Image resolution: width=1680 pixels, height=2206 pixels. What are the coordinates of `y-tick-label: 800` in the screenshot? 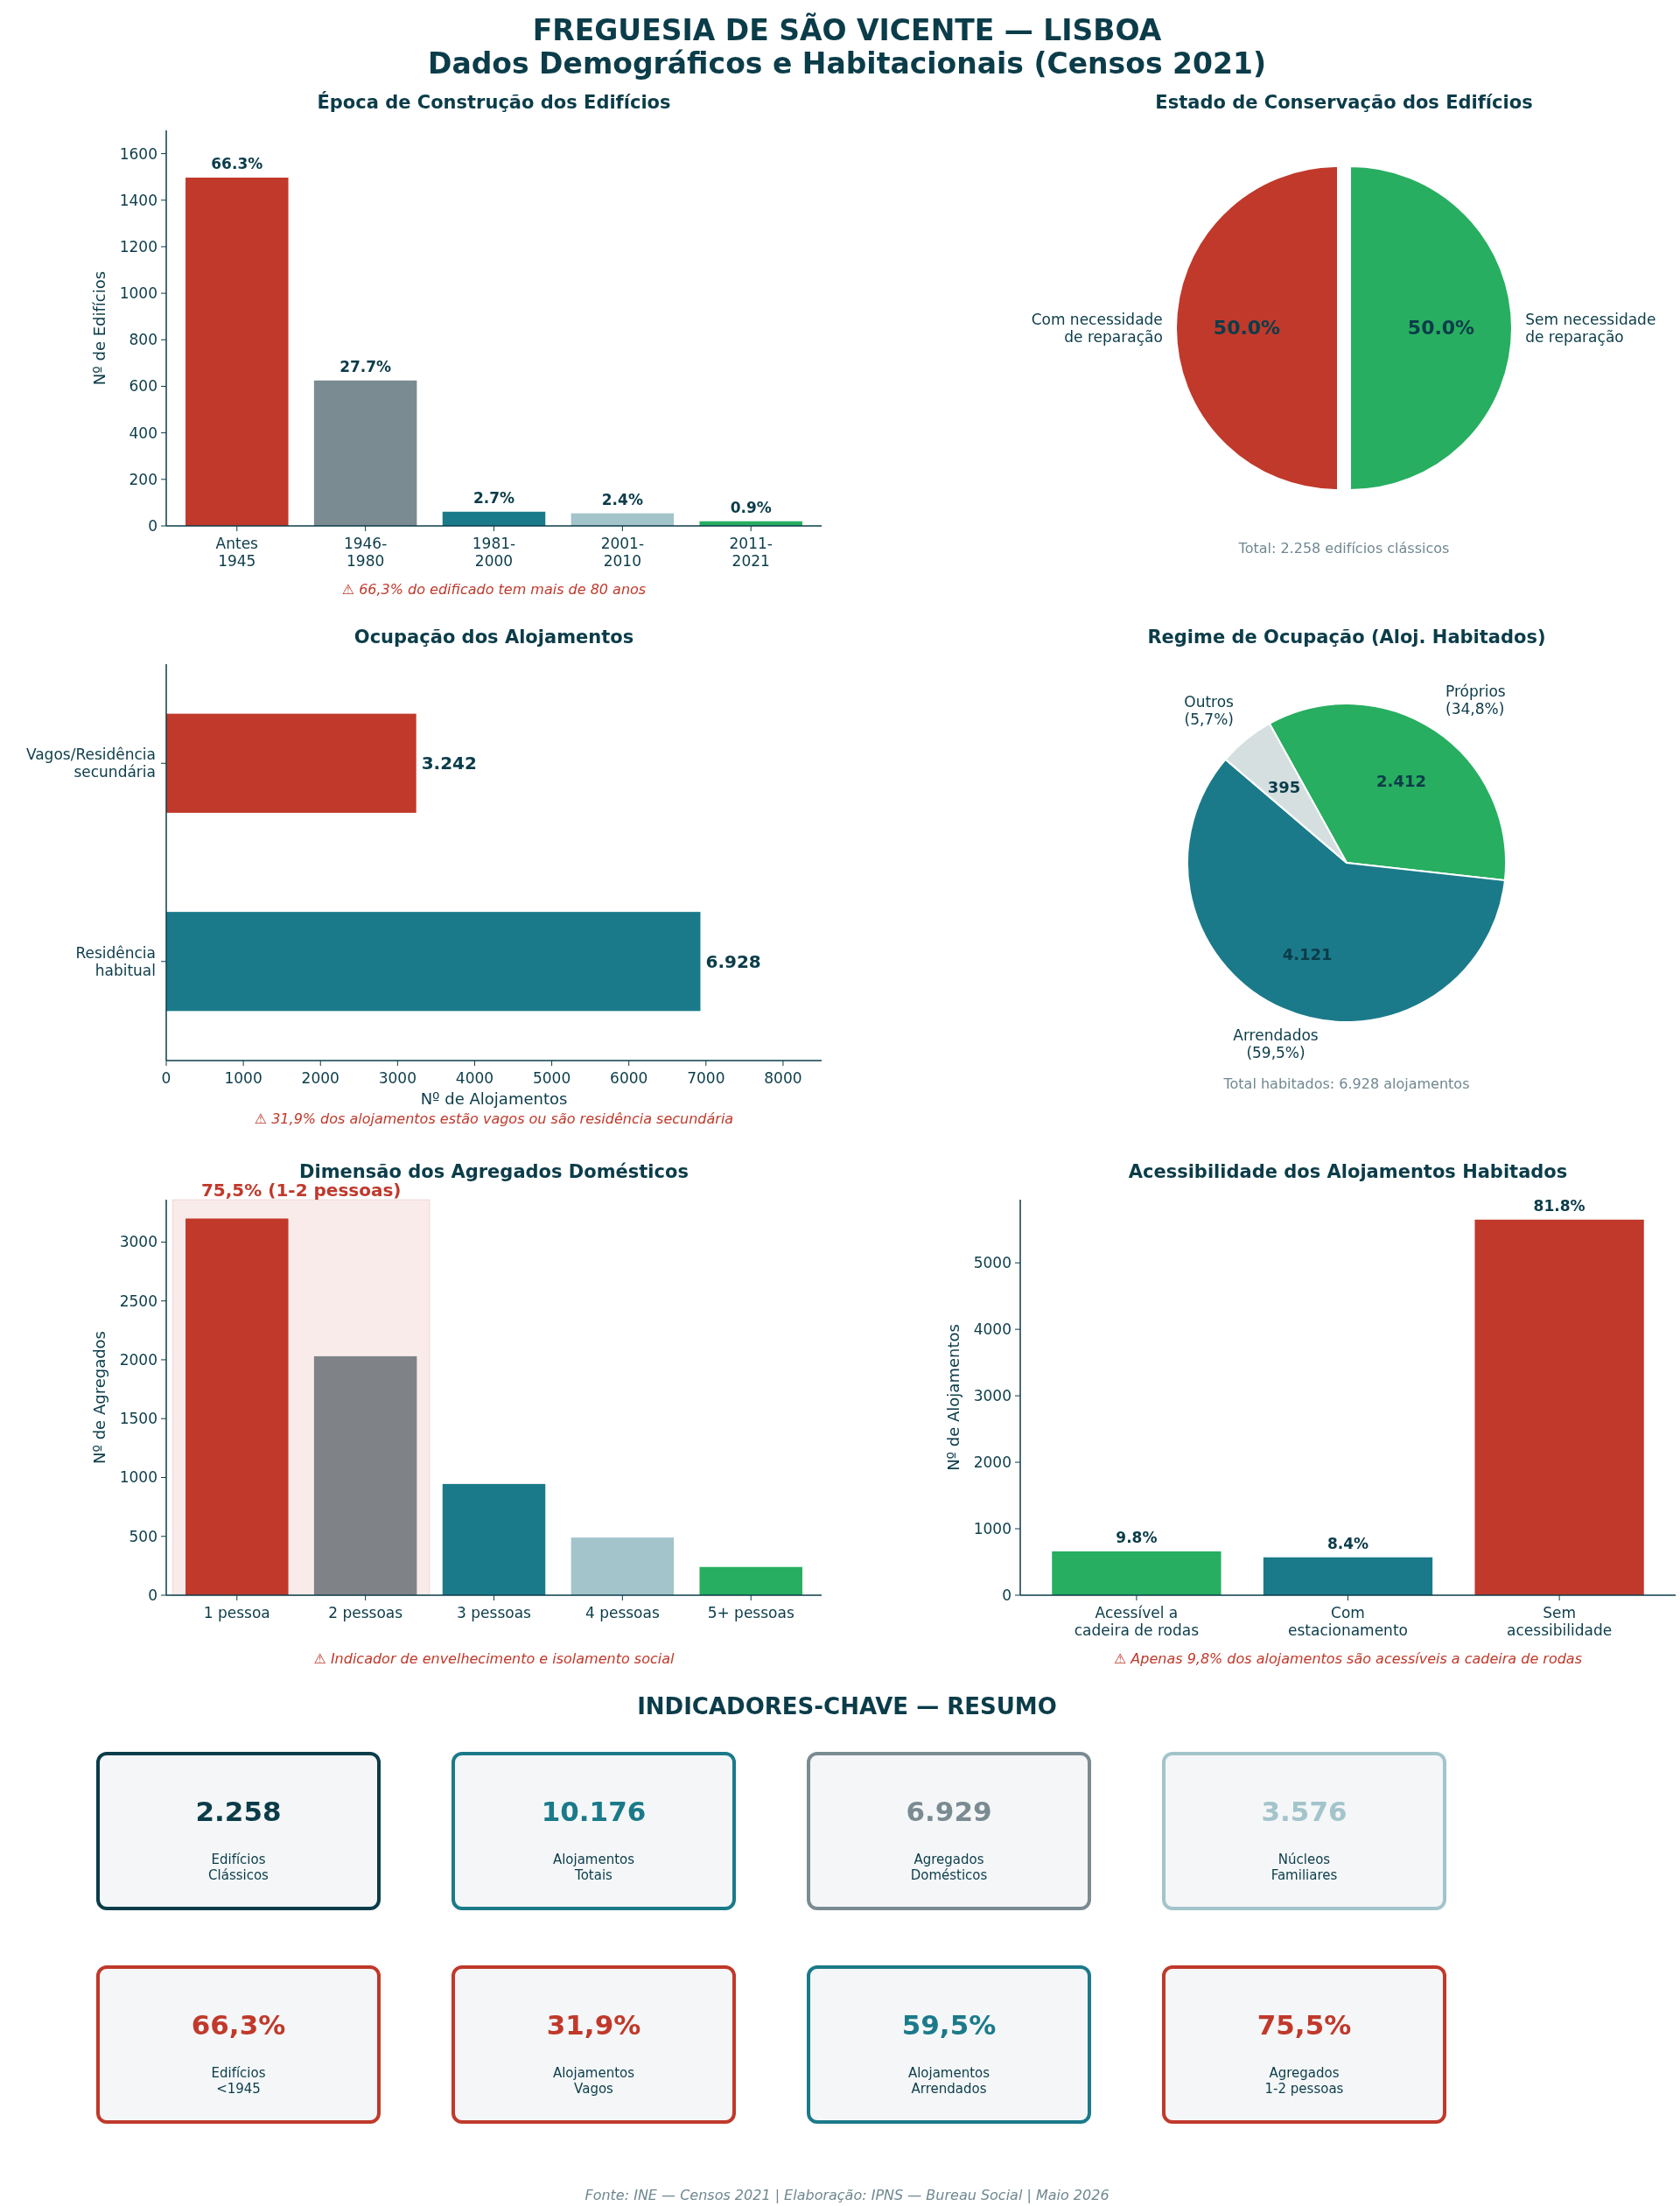 It's located at (143, 340).